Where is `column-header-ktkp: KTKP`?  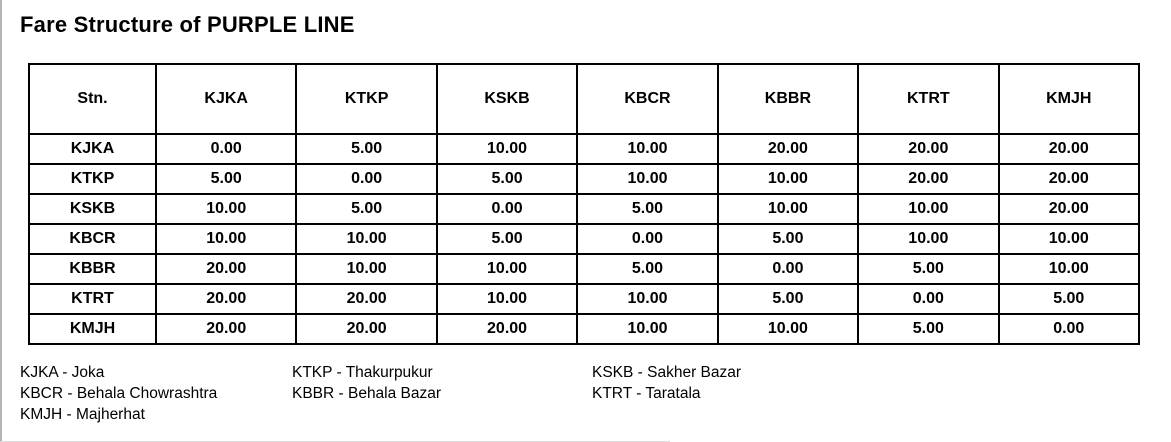
column-header-ktkp: KTKP is located at coordinates (366, 99).